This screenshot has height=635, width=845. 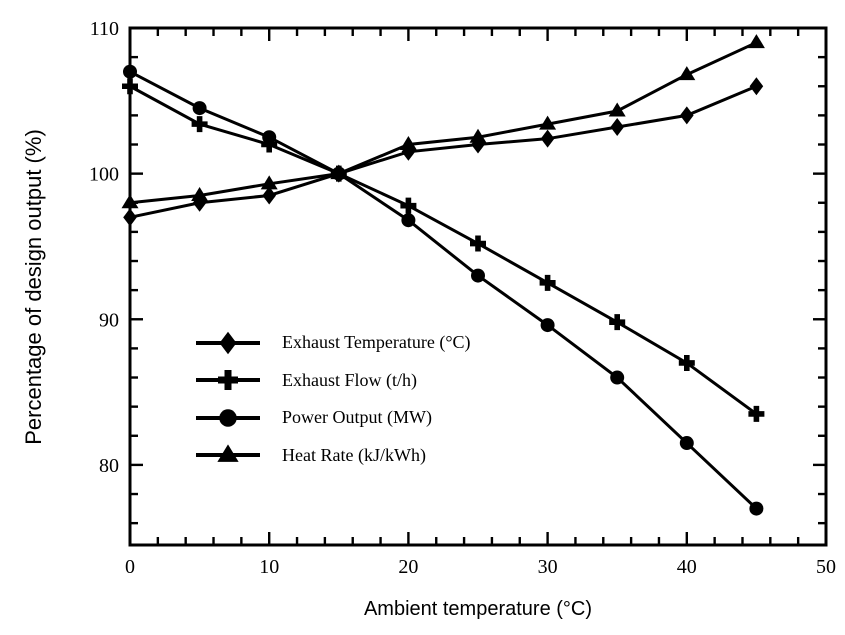 I want to click on x-tick-label: 20, so click(x=408, y=567).